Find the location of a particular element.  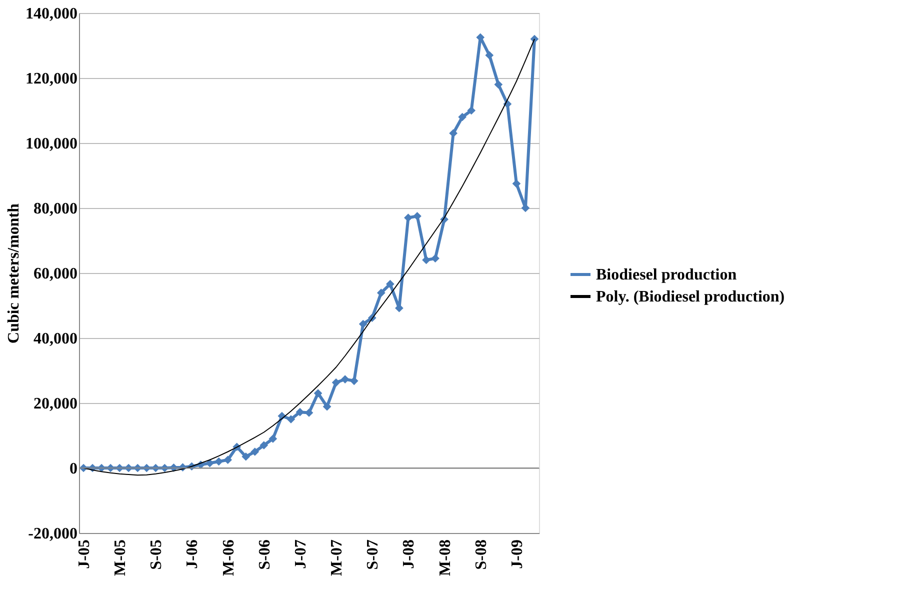

x-tick-label: S-06 is located at coordinates (265, 555).